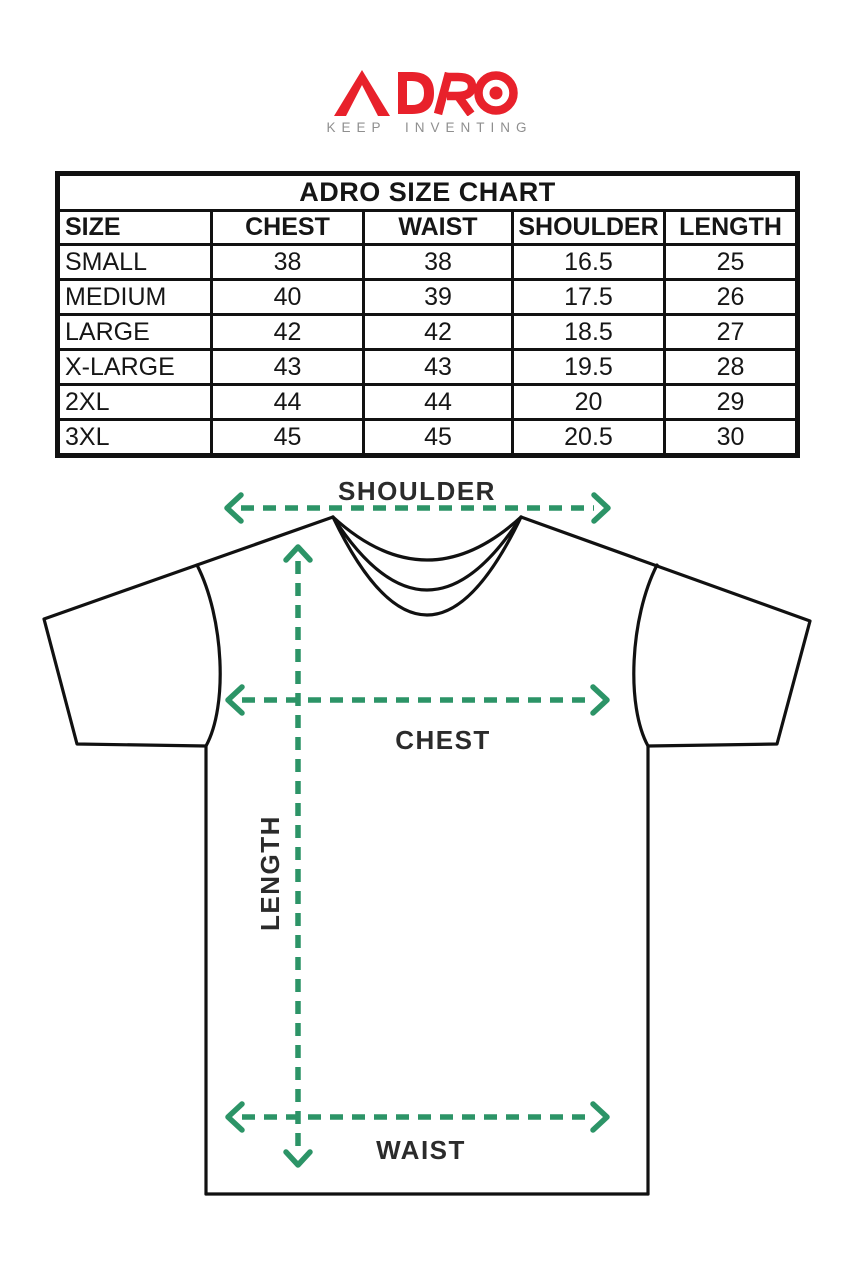 Image resolution: width=853 pixels, height=1280 pixels. I want to click on logo-tagline: KEEP INVENTING, so click(429, 127).